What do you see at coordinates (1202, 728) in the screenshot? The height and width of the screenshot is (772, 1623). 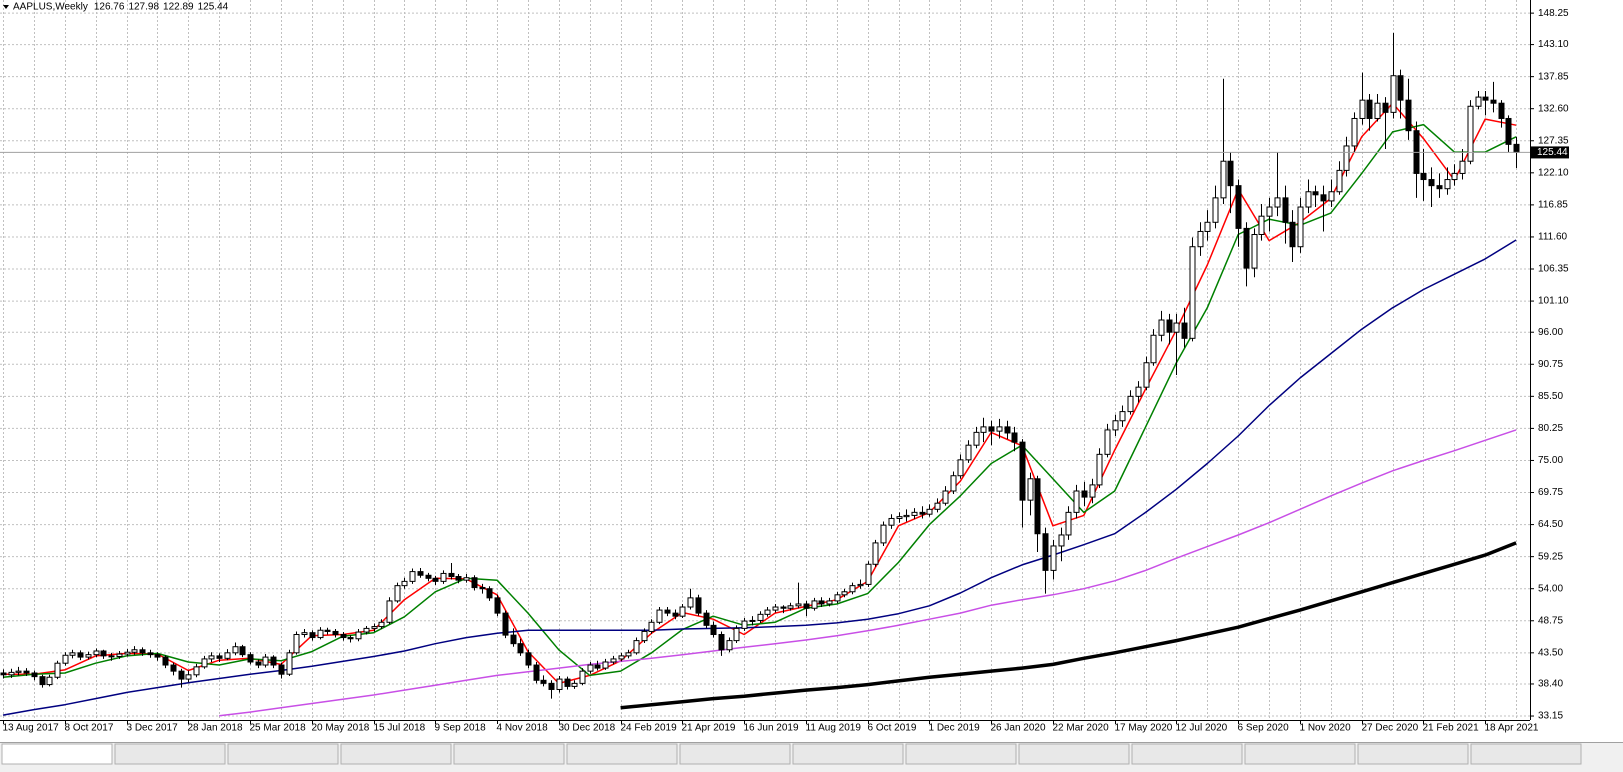 I see `x-tick-label: 12 Jul 2020` at bounding box center [1202, 728].